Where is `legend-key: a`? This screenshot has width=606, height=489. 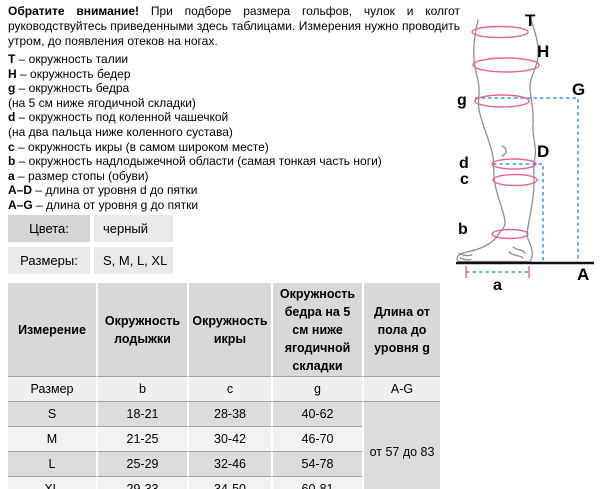 legend-key: a is located at coordinates (11, 175).